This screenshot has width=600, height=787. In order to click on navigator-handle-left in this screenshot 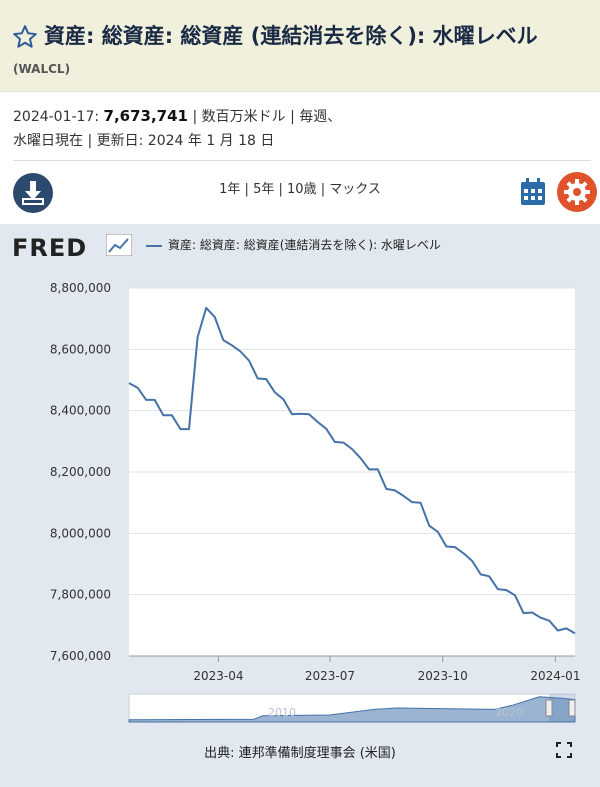, I will do `click(549, 708)`.